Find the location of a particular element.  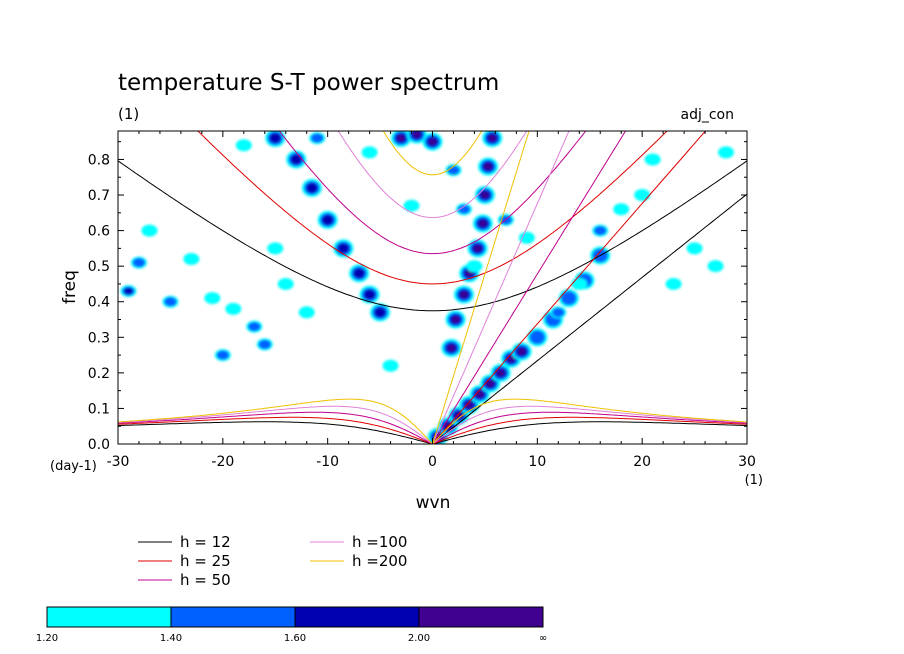

colorbar-label: 1.60 is located at coordinates (295, 638).